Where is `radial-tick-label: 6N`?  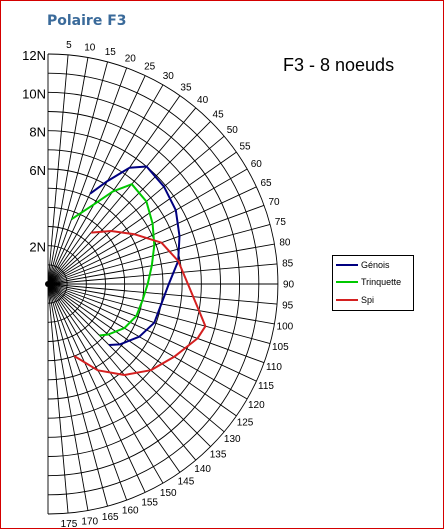 radial-tick-label: 6N is located at coordinates (37, 170).